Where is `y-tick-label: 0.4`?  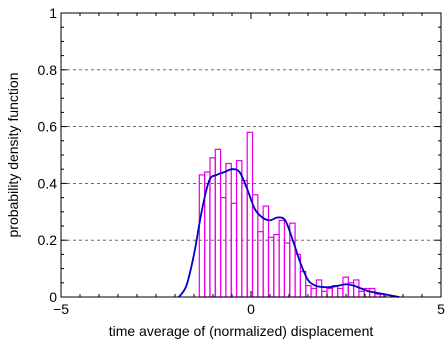
y-tick-label: 0.4 is located at coordinates (48, 183).